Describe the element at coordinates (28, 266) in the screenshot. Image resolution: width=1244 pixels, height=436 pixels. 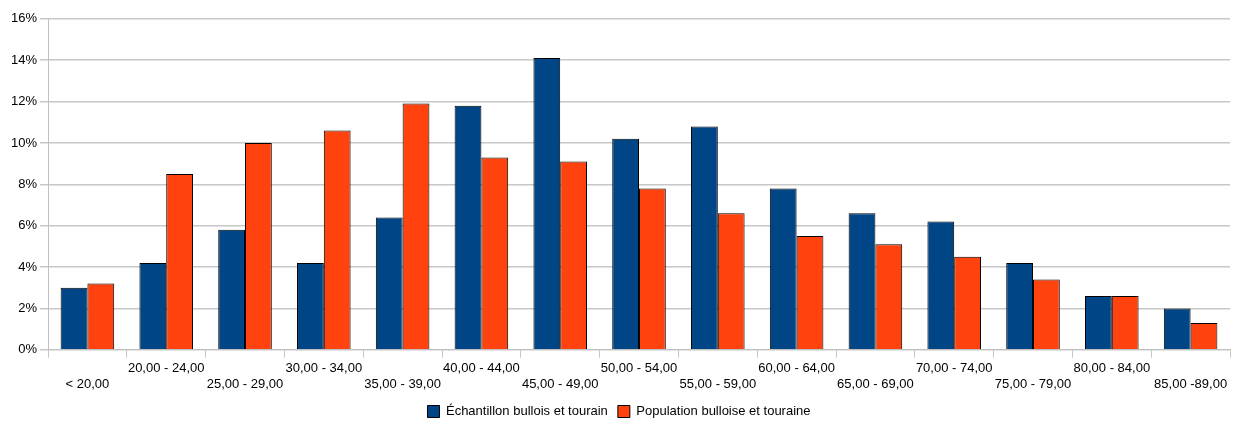
I see `y-tick-label: 4%` at that location.